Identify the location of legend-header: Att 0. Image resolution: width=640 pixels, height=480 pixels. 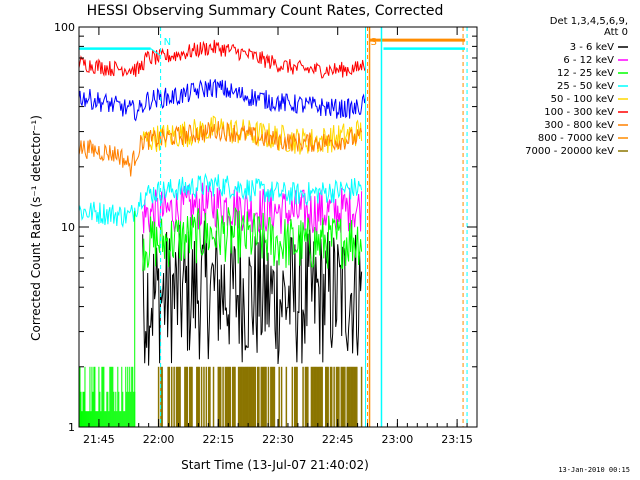
(616, 32).